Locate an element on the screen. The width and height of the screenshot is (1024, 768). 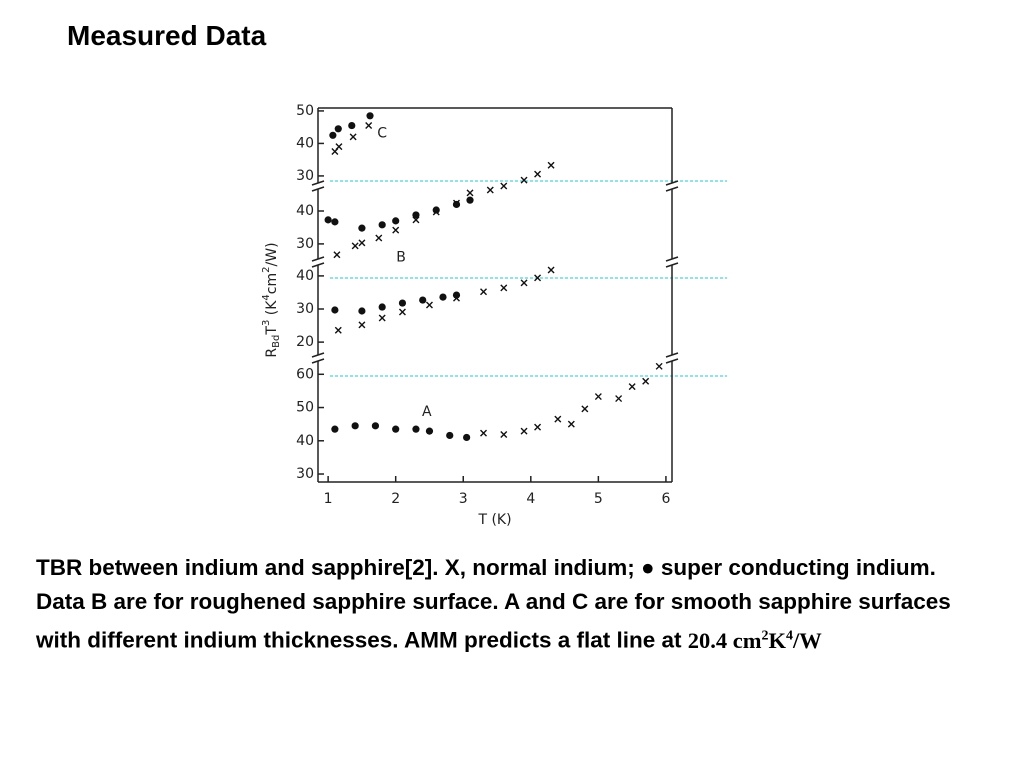
panel-label: C is located at coordinates (382, 134).